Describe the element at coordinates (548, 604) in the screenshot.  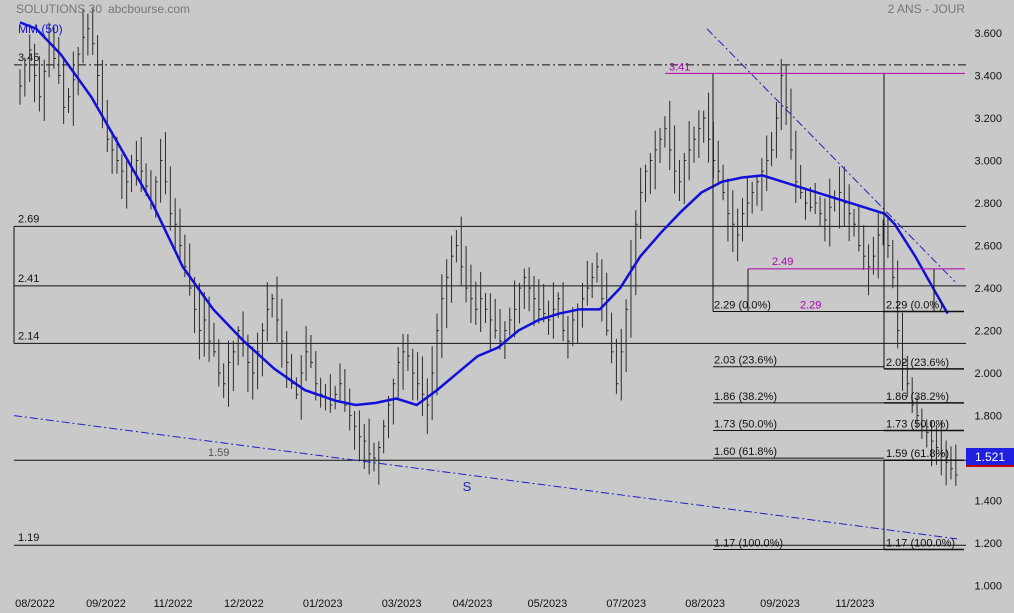
I see `x-tick-label: 05/2023` at that location.